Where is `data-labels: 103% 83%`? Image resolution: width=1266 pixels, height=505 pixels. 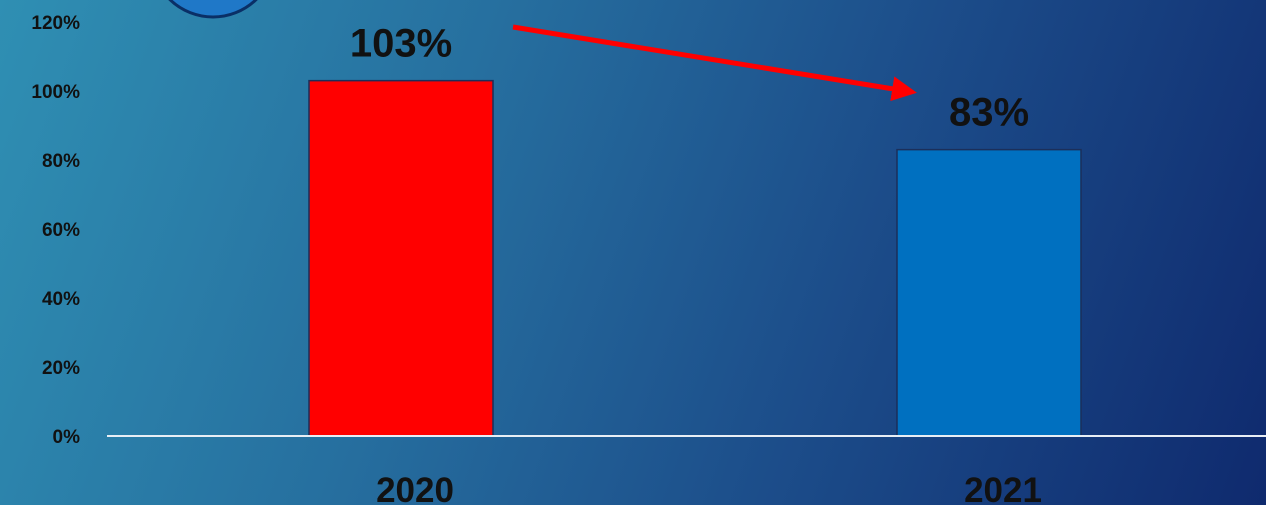 data-labels: 103% 83% is located at coordinates (689, 78).